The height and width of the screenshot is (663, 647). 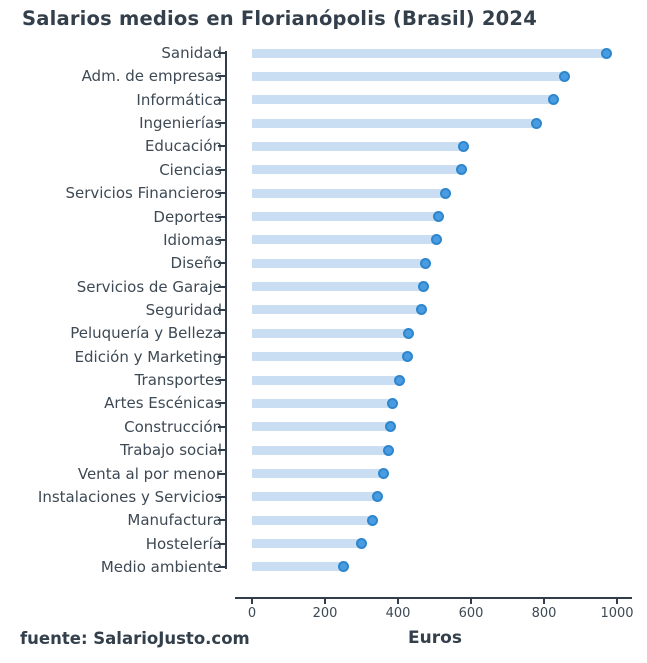 What do you see at coordinates (190, 169) in the screenshot?
I see `category-label: Ciencias` at bounding box center [190, 169].